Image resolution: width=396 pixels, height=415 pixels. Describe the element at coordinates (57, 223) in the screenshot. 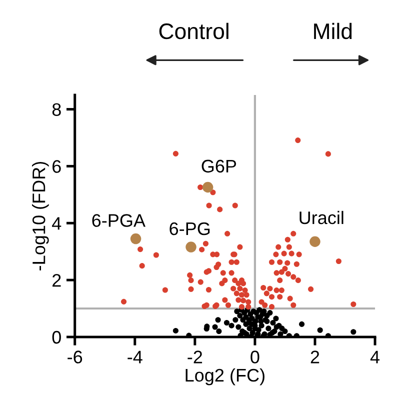

I see `y-tick-label: 4` at that location.